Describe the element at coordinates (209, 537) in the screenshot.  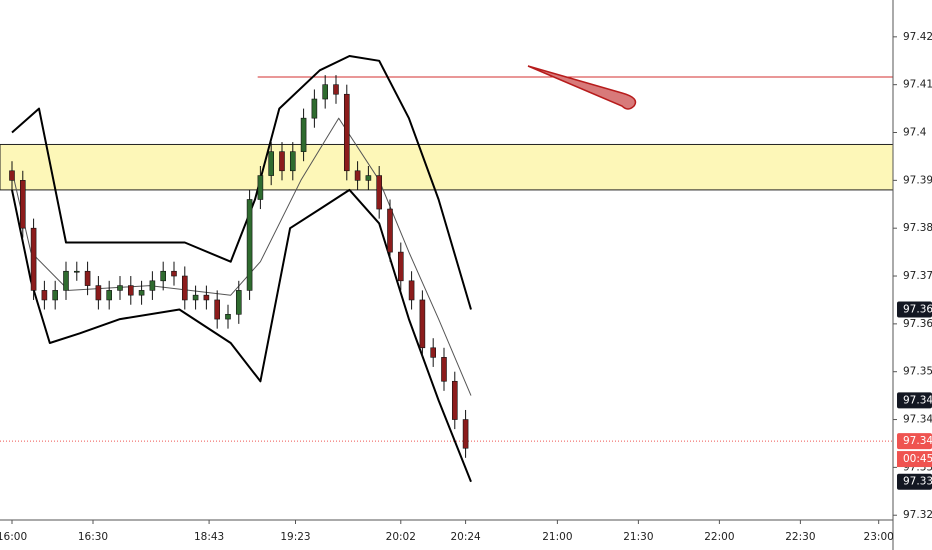
I see `x-tick-label: 18:43` at that location.